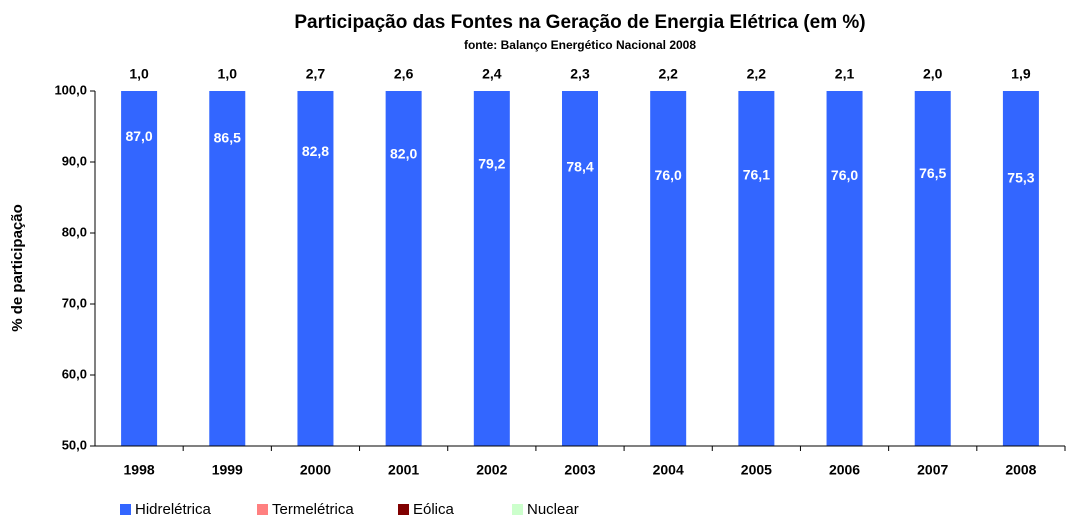 The width and height of the screenshot is (1070, 518). Describe the element at coordinates (434, 509) in the screenshot. I see `legend-label: Eólica` at that location.